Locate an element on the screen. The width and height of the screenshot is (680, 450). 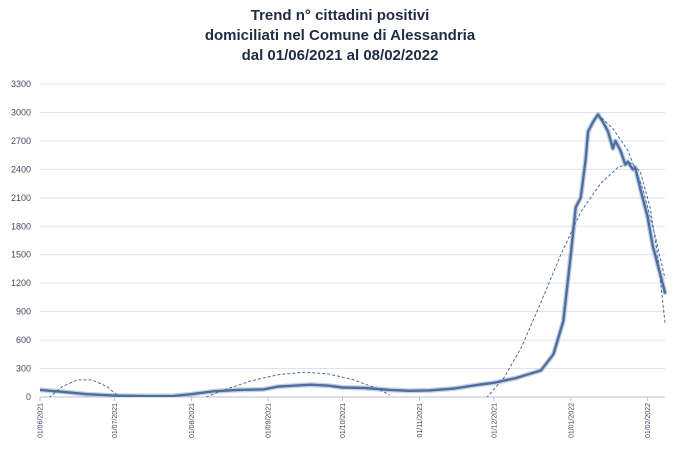
chart-title-line-3: dal 01/06/2021 al 08/02/2022 is located at coordinates (340, 55).